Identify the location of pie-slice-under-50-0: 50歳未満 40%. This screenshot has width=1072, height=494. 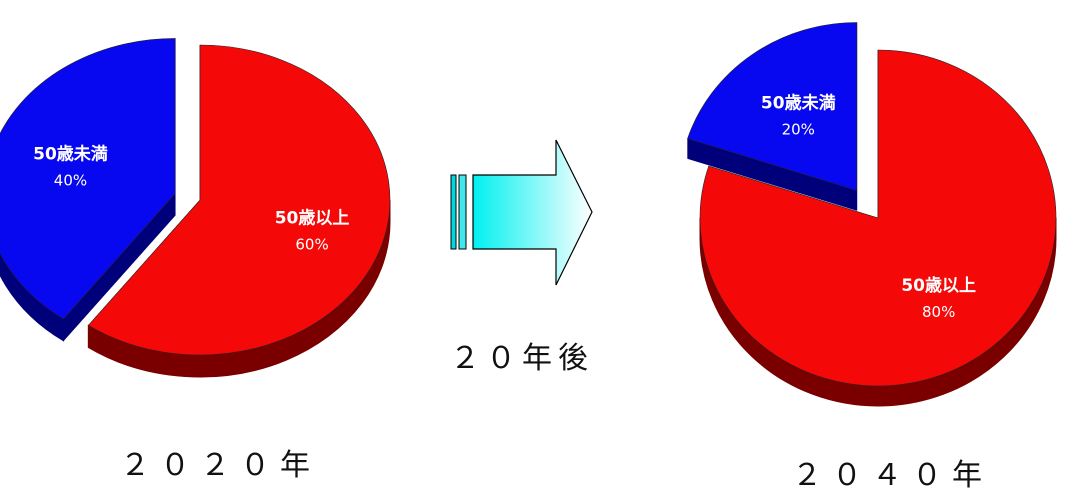
(88, 190).